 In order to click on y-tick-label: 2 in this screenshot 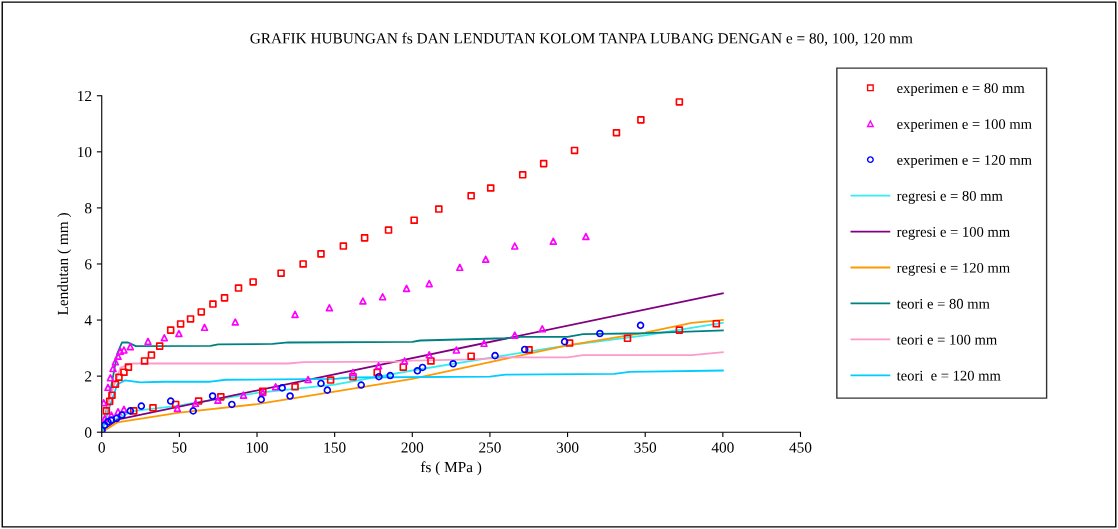, I will do `click(88, 376)`.